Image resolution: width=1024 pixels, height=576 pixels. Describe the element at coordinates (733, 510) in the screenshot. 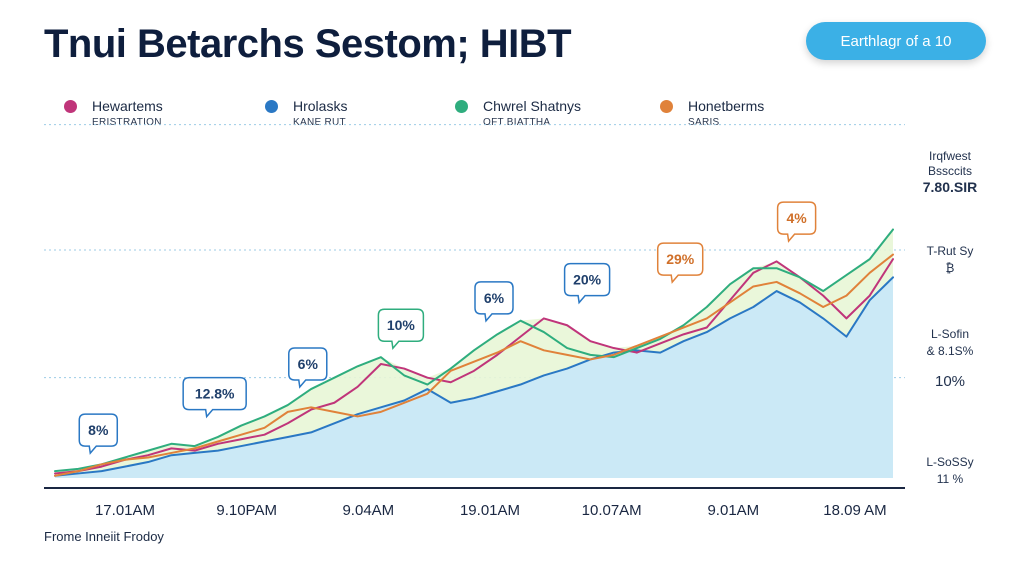

I see `x-tick-label: 9.01AM` at that location.